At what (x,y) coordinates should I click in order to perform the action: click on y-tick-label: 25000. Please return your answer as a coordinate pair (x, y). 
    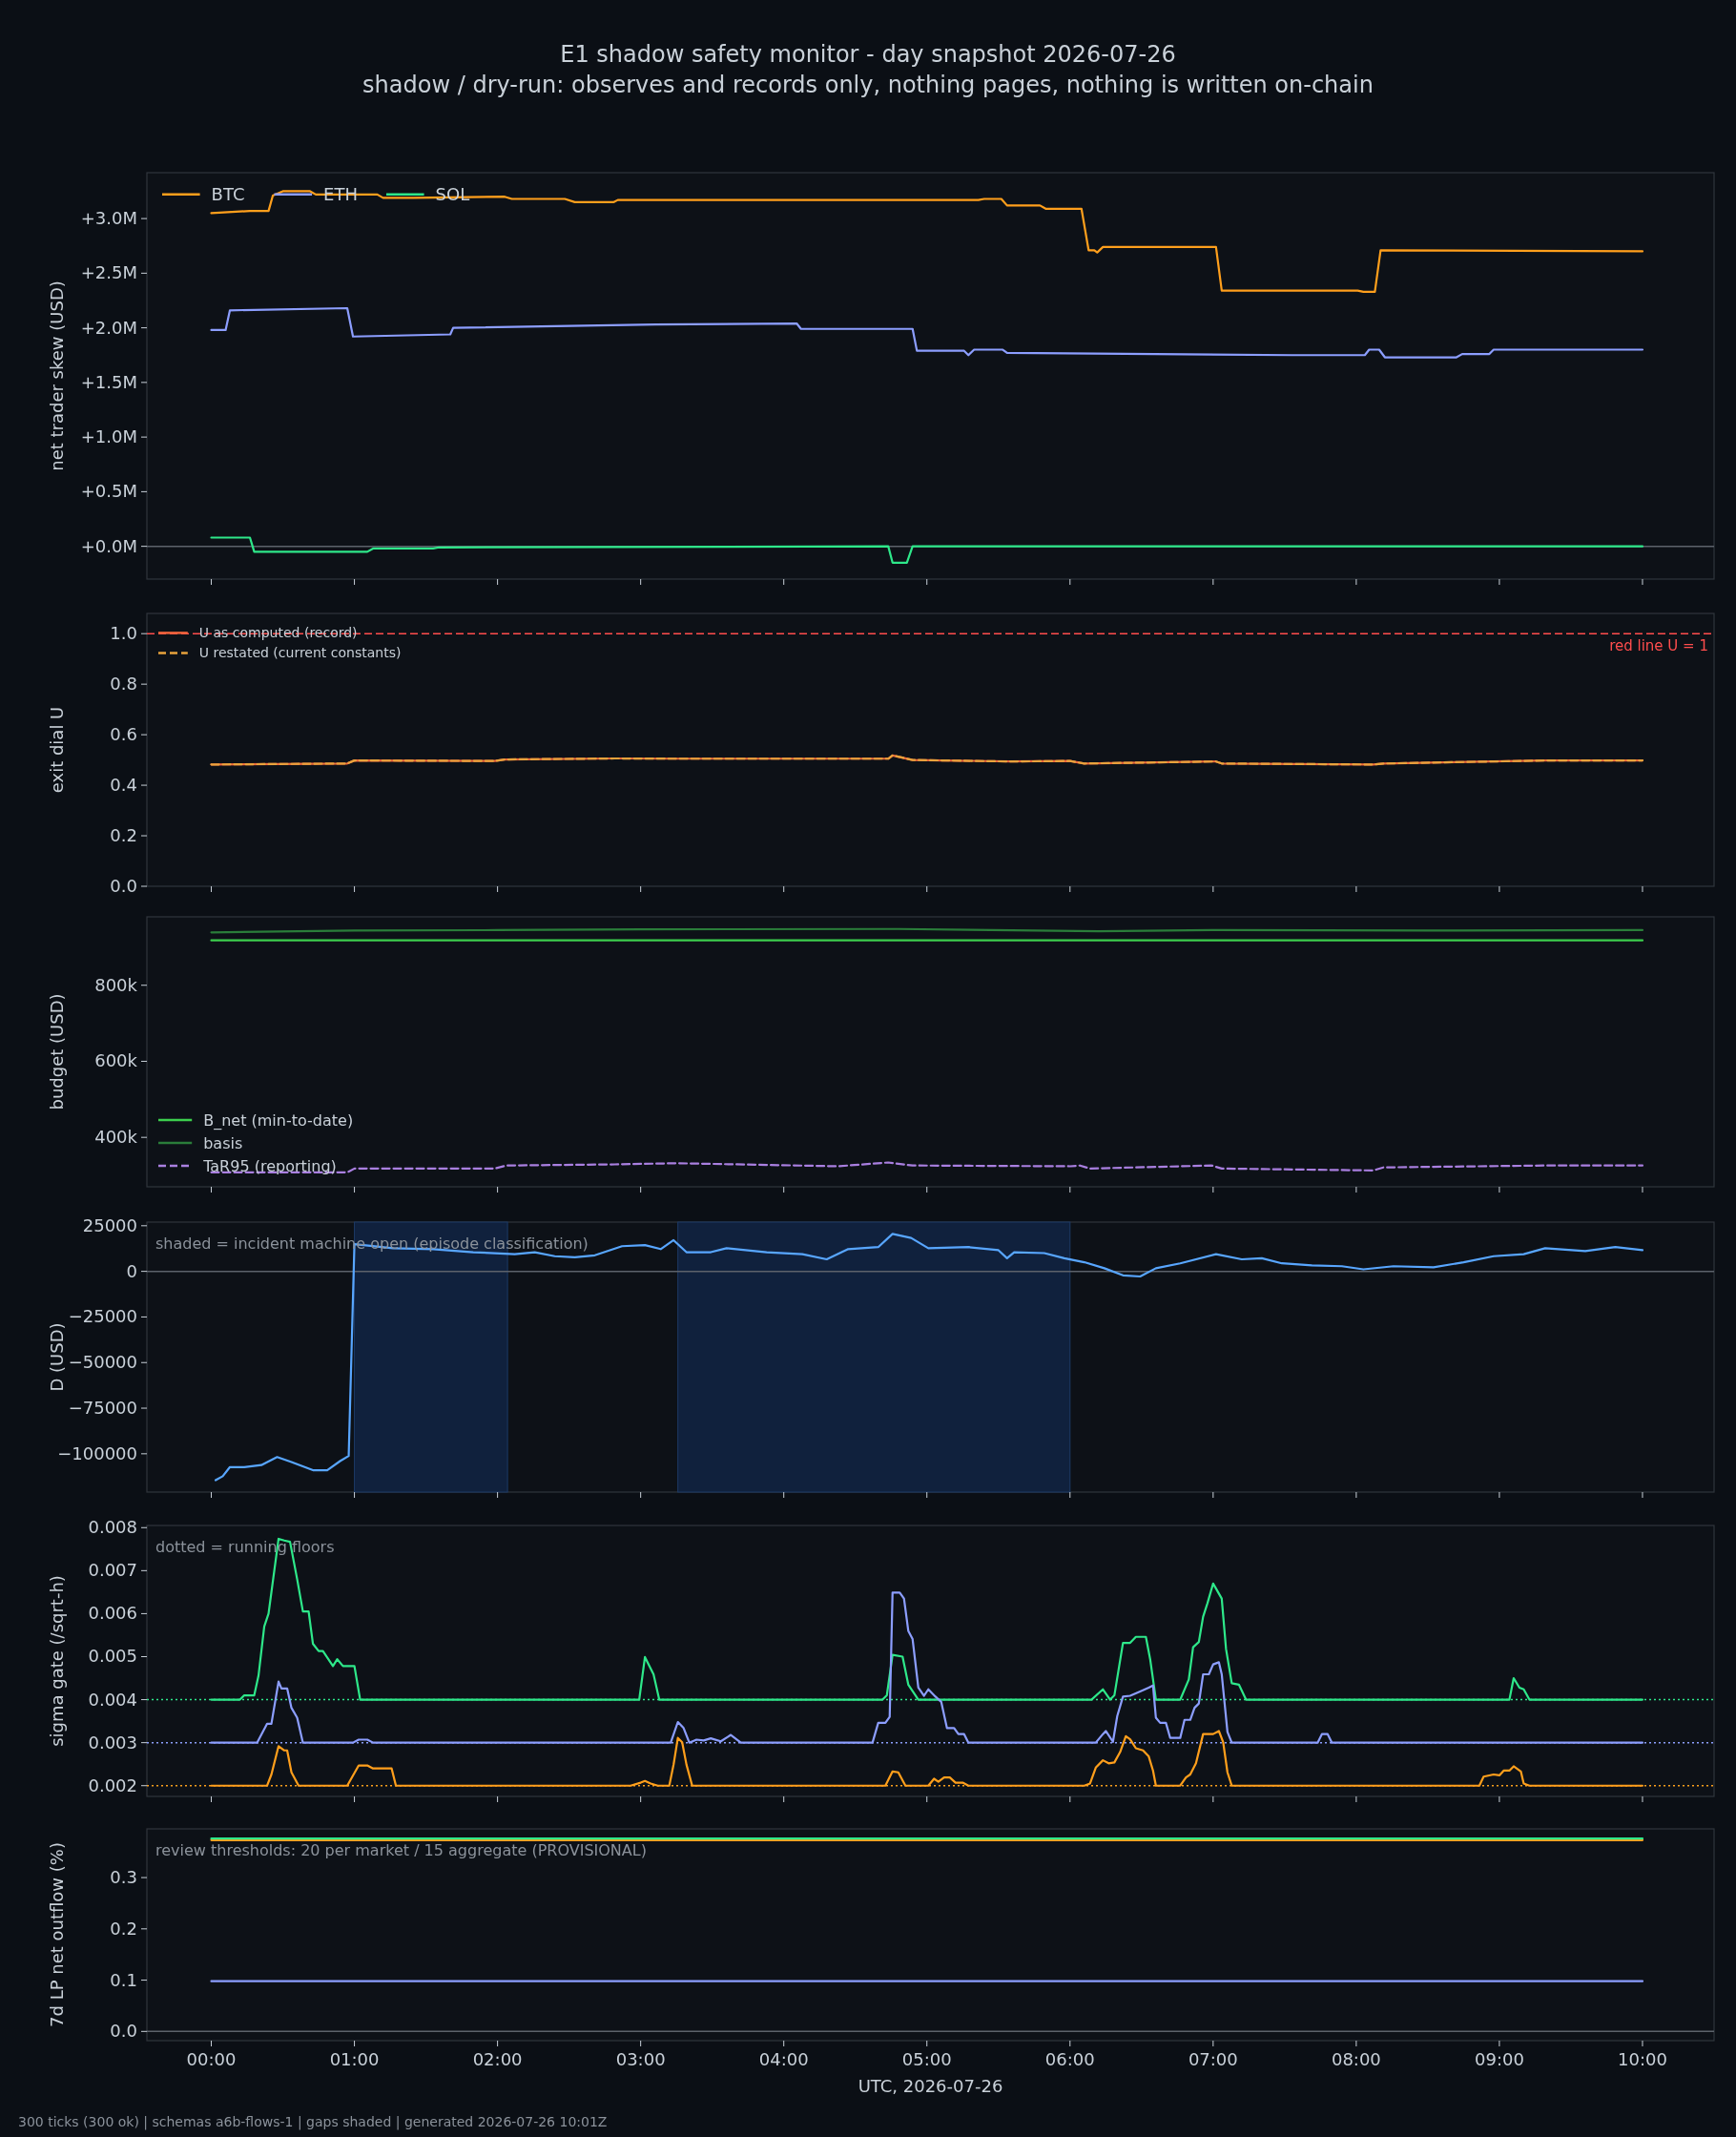
    Looking at the image, I should click on (109, 1224).